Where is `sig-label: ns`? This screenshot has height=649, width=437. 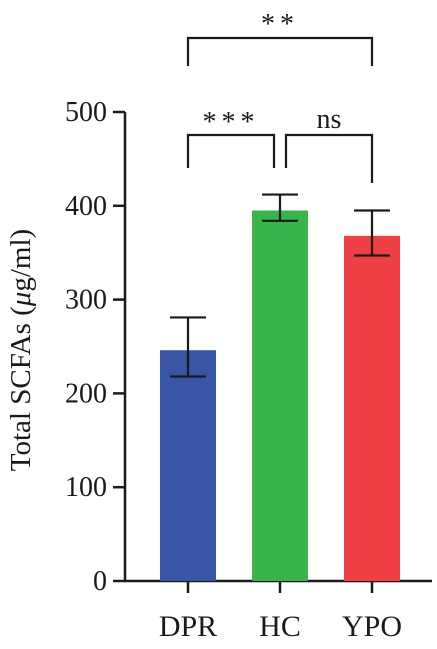
sig-label: ns is located at coordinates (329, 119).